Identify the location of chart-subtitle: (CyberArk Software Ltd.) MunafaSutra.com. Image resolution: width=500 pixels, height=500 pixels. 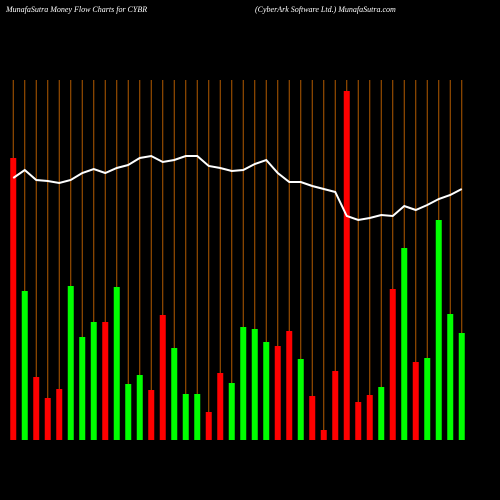
(325, 9).